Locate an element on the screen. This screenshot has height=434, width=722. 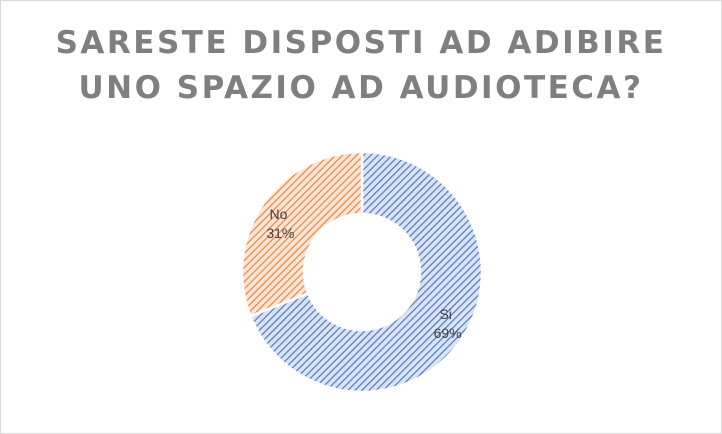
slice-no is located at coordinates (302, 234).